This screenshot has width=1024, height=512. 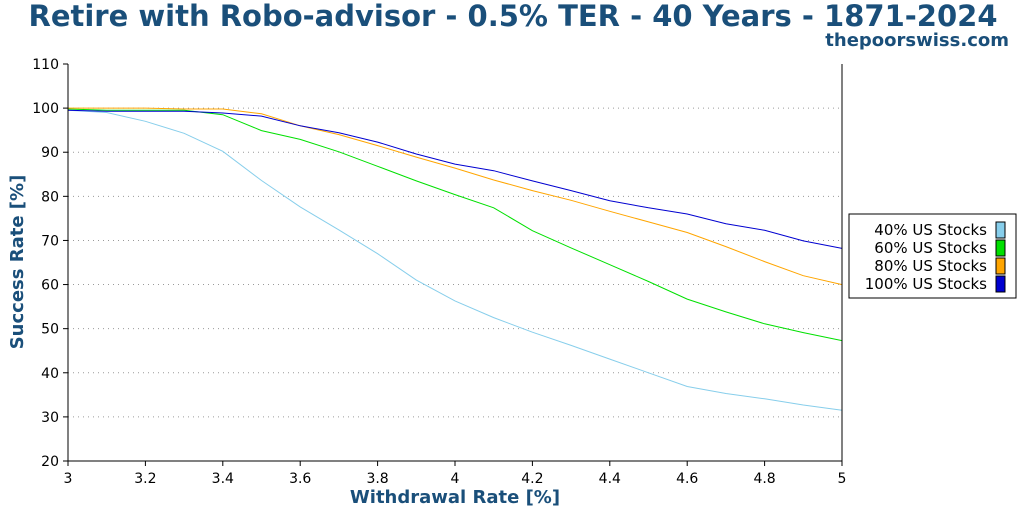 What do you see at coordinates (842, 479) in the screenshot?
I see `x-tick-label: 5` at bounding box center [842, 479].